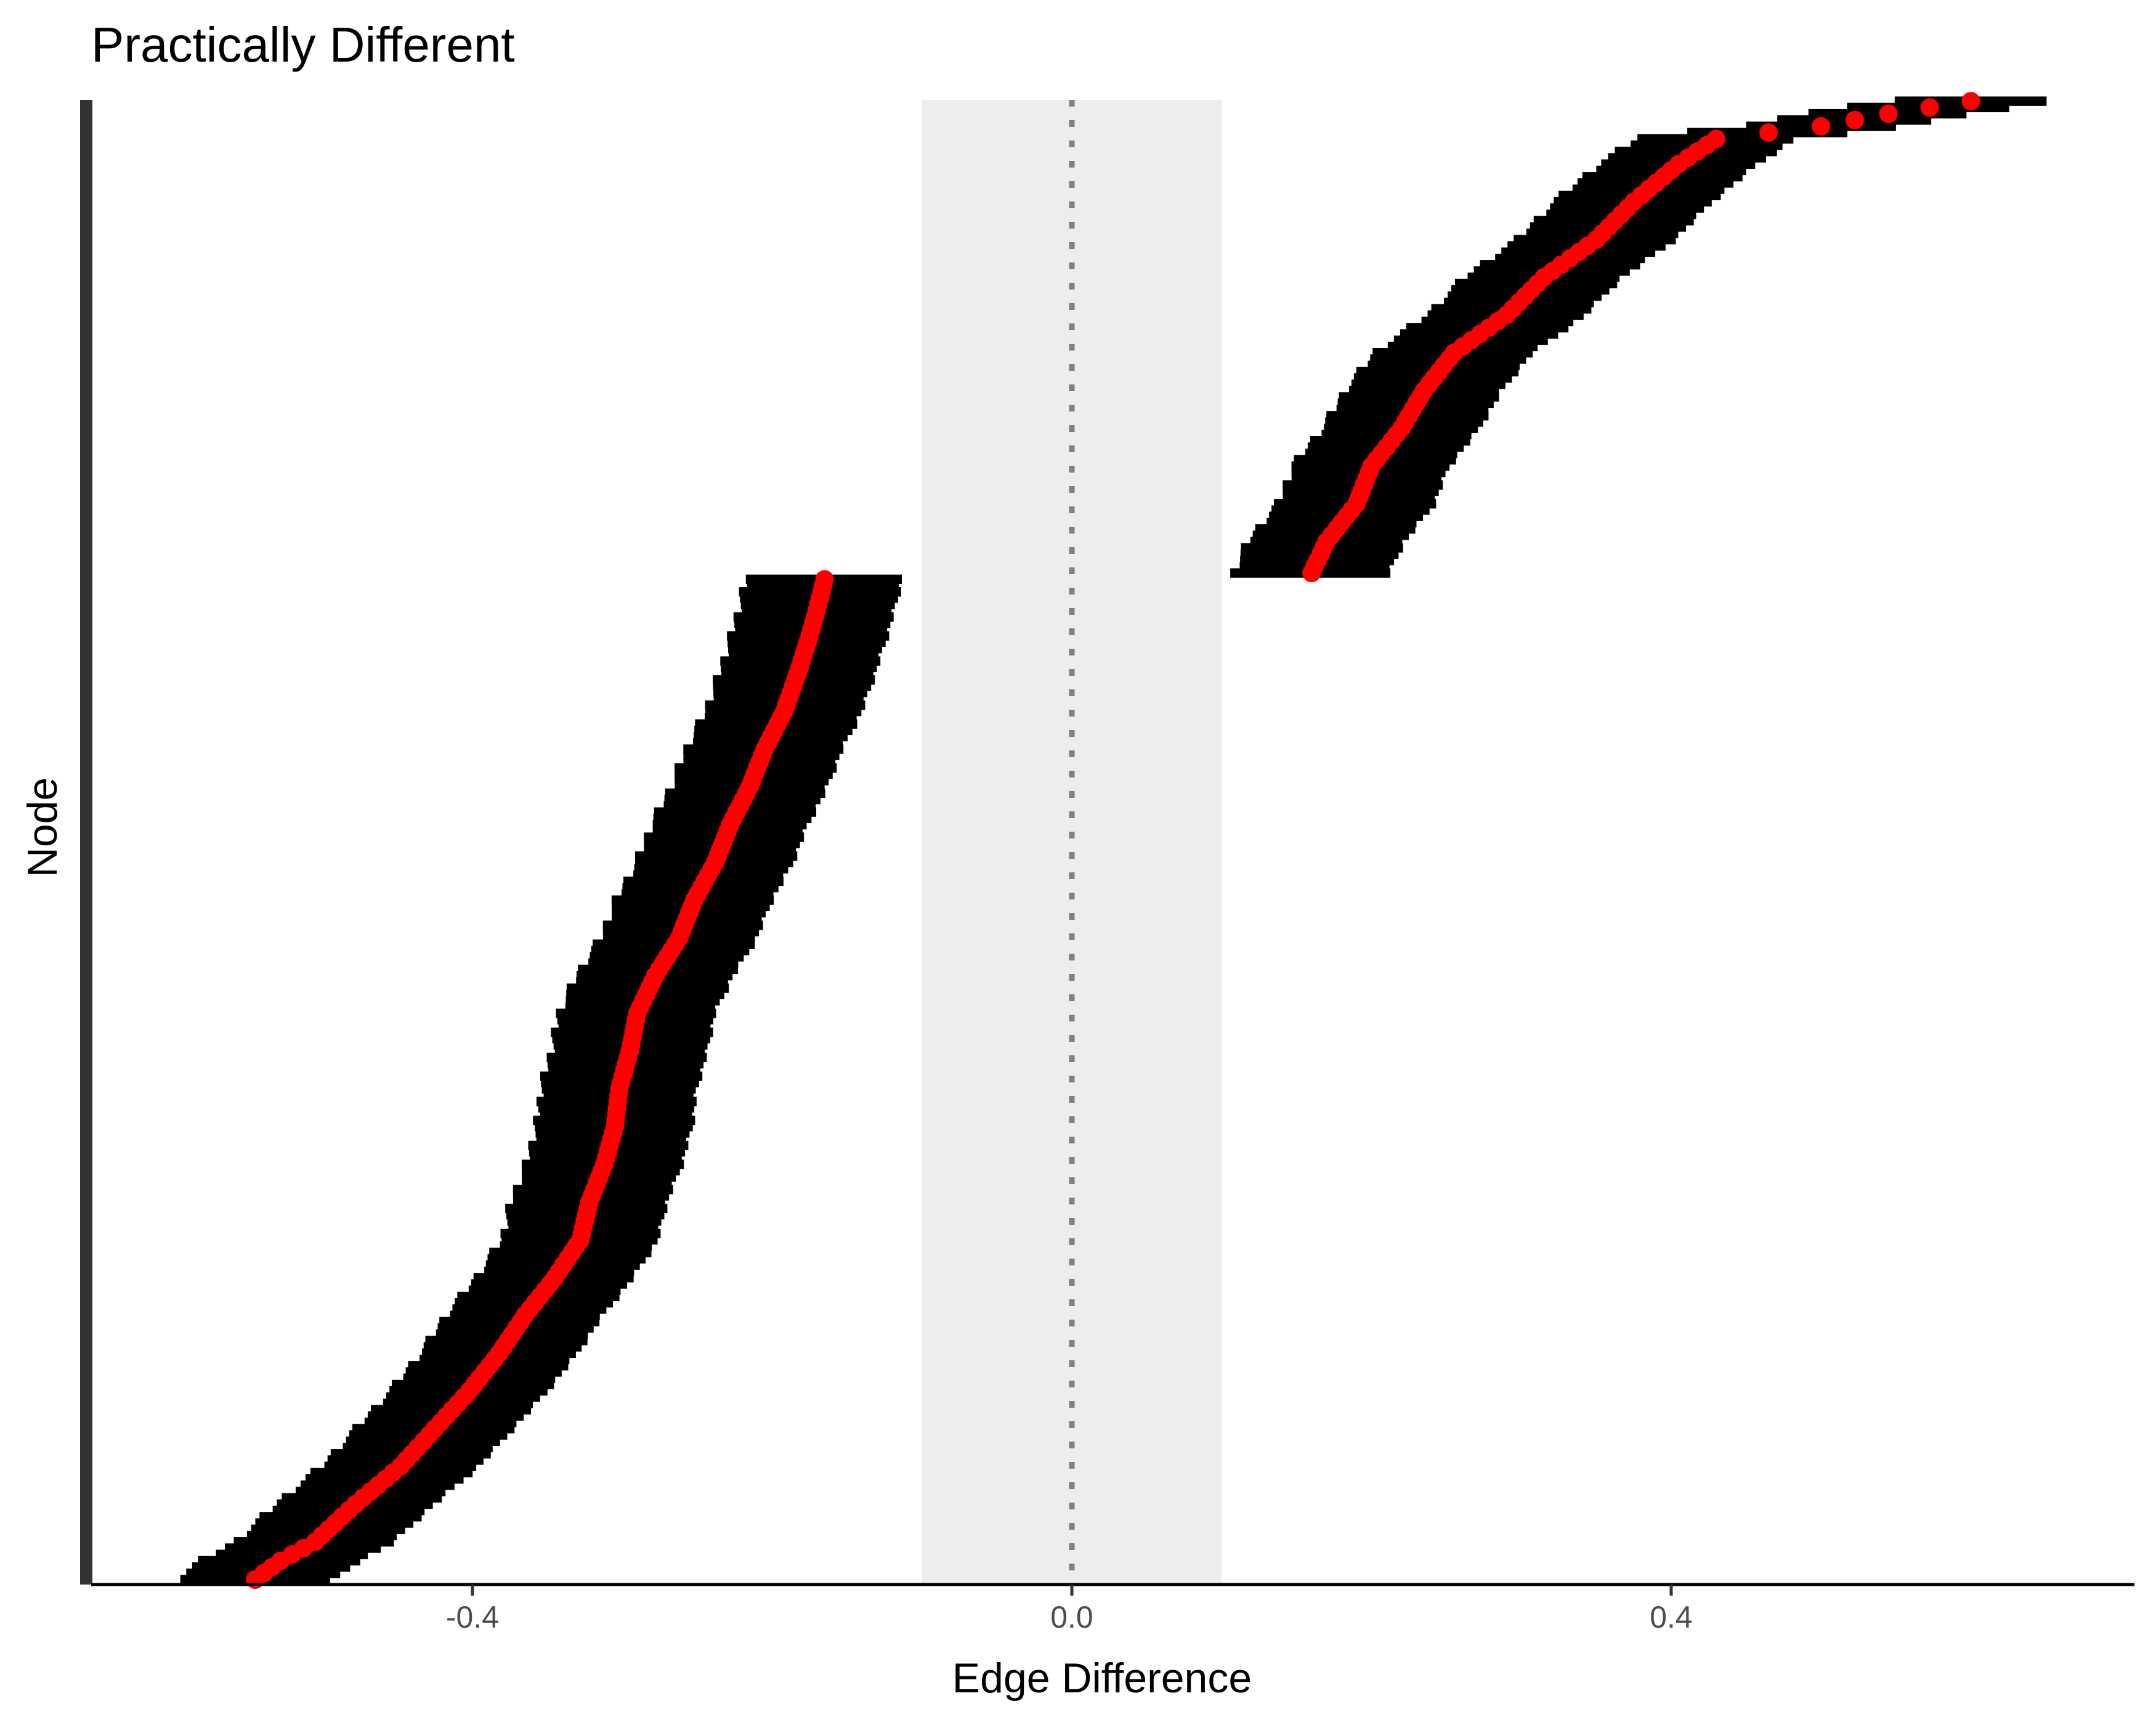 The height and width of the screenshot is (1725, 2156). What do you see at coordinates (86, 843) in the screenshot?
I see `y-axis-line` at bounding box center [86, 843].